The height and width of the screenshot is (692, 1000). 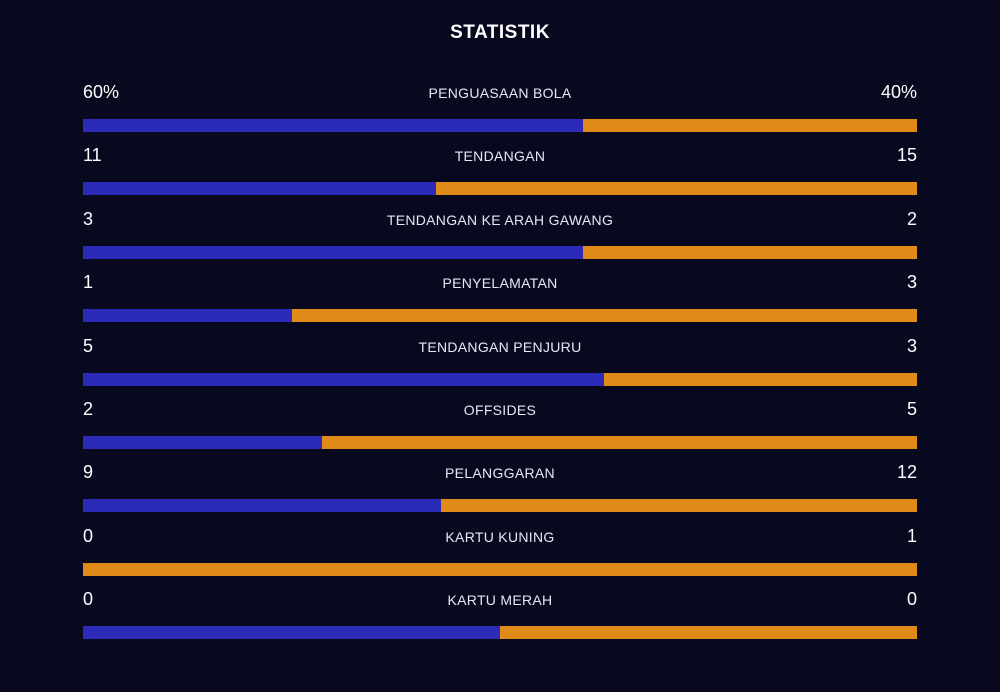 I want to click on stat-label: OFFSIDES, so click(x=500, y=409).